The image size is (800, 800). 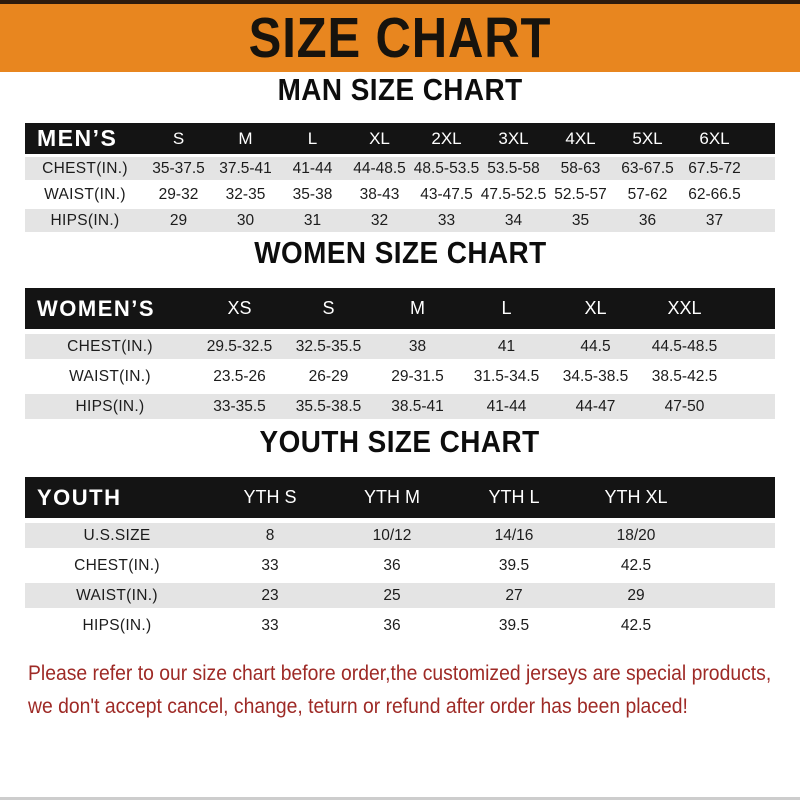 I want to click on page-title: SIZE CHART, so click(x=400, y=38).